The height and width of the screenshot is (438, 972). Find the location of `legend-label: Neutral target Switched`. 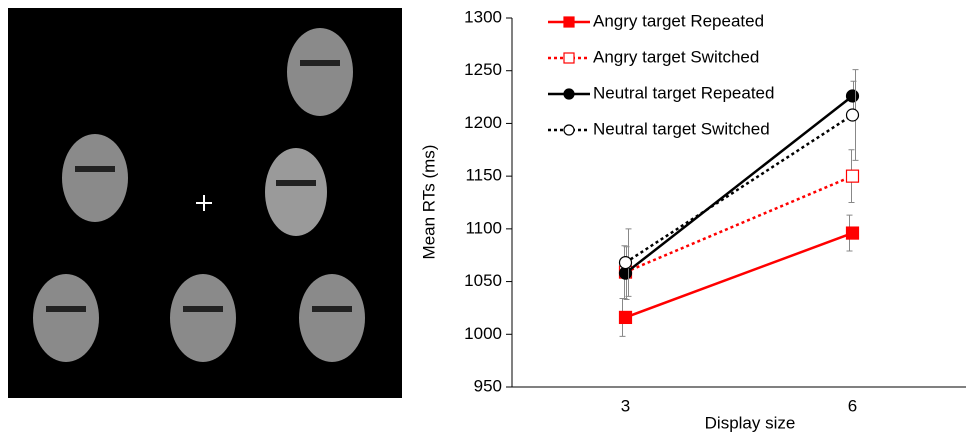

legend-label: Neutral target Switched is located at coordinates (681, 128).